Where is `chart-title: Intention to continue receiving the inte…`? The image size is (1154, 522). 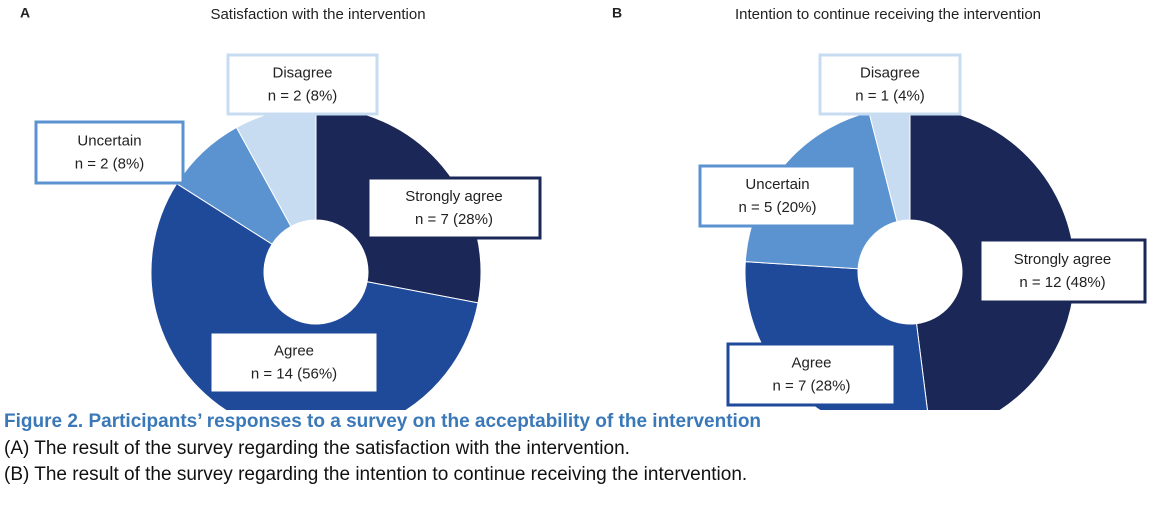 chart-title: Intention to continue receiving the inte… is located at coordinates (888, 14).